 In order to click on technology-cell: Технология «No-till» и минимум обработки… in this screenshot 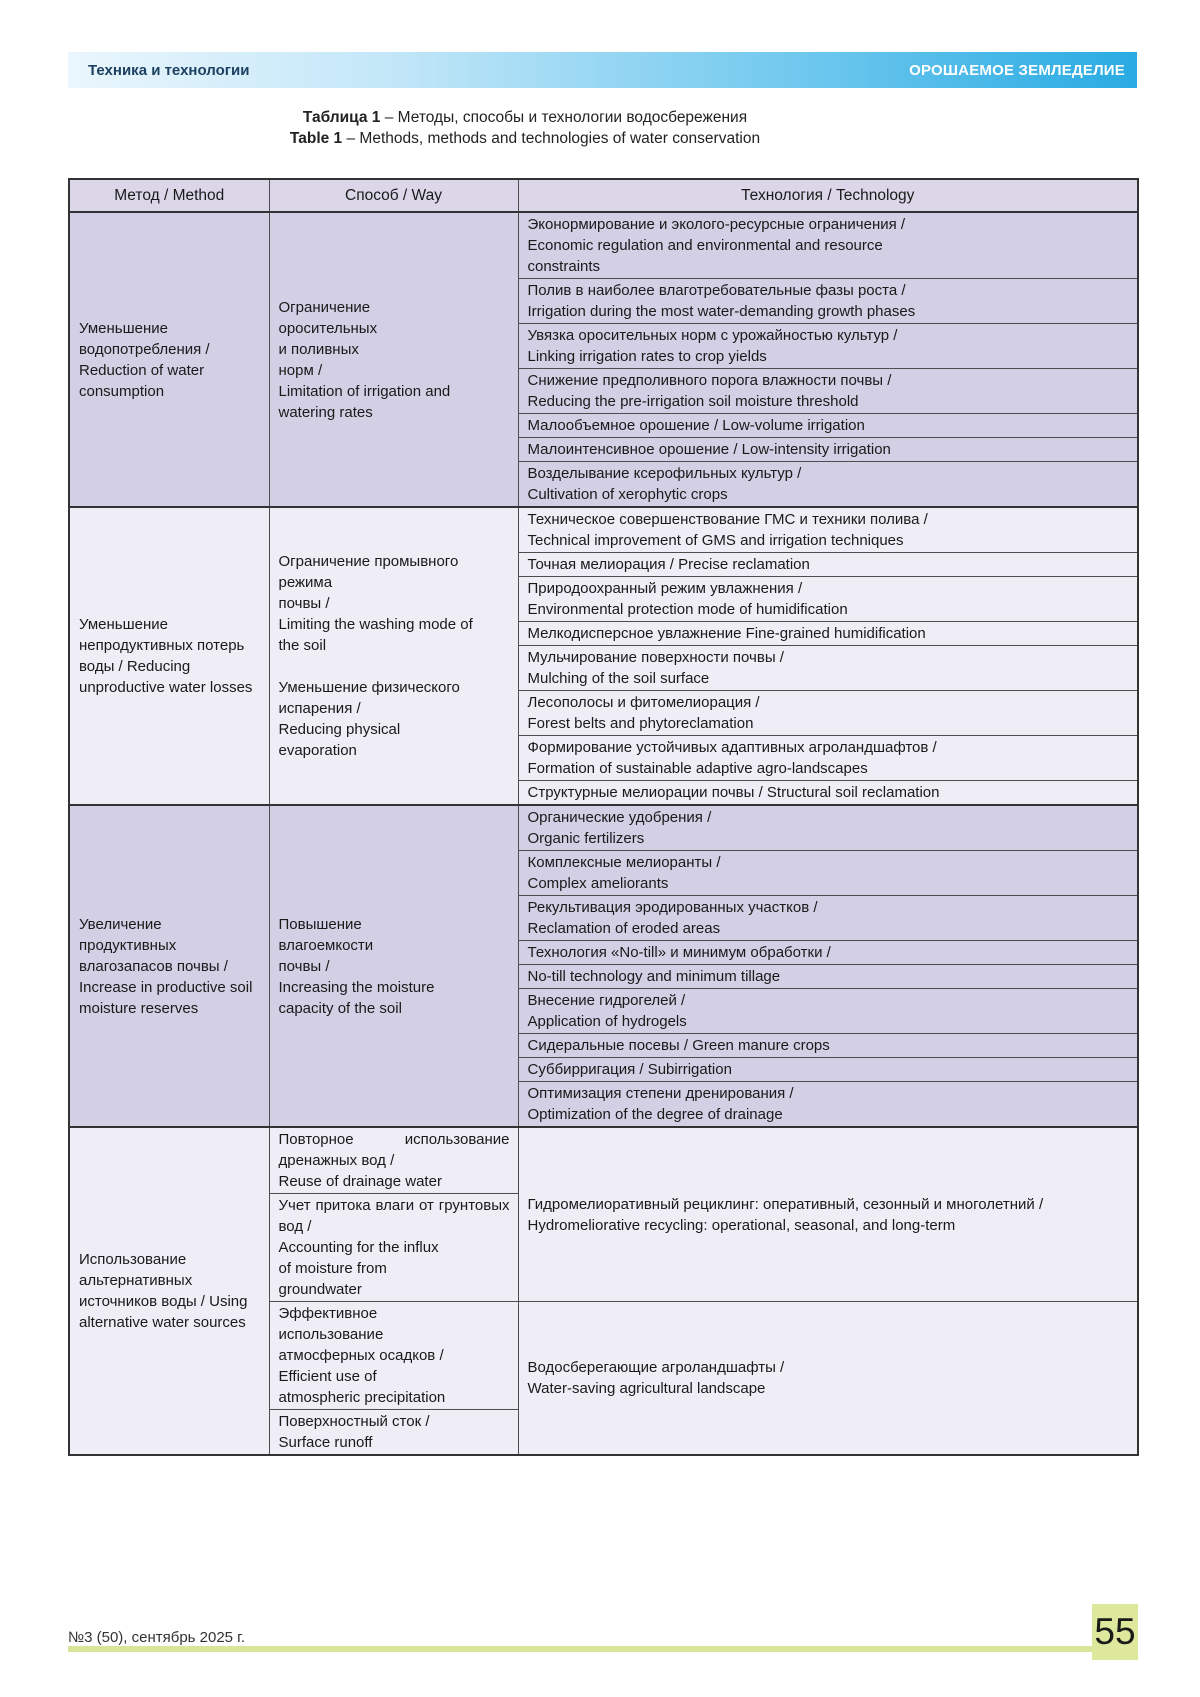, I will do `click(828, 952)`.